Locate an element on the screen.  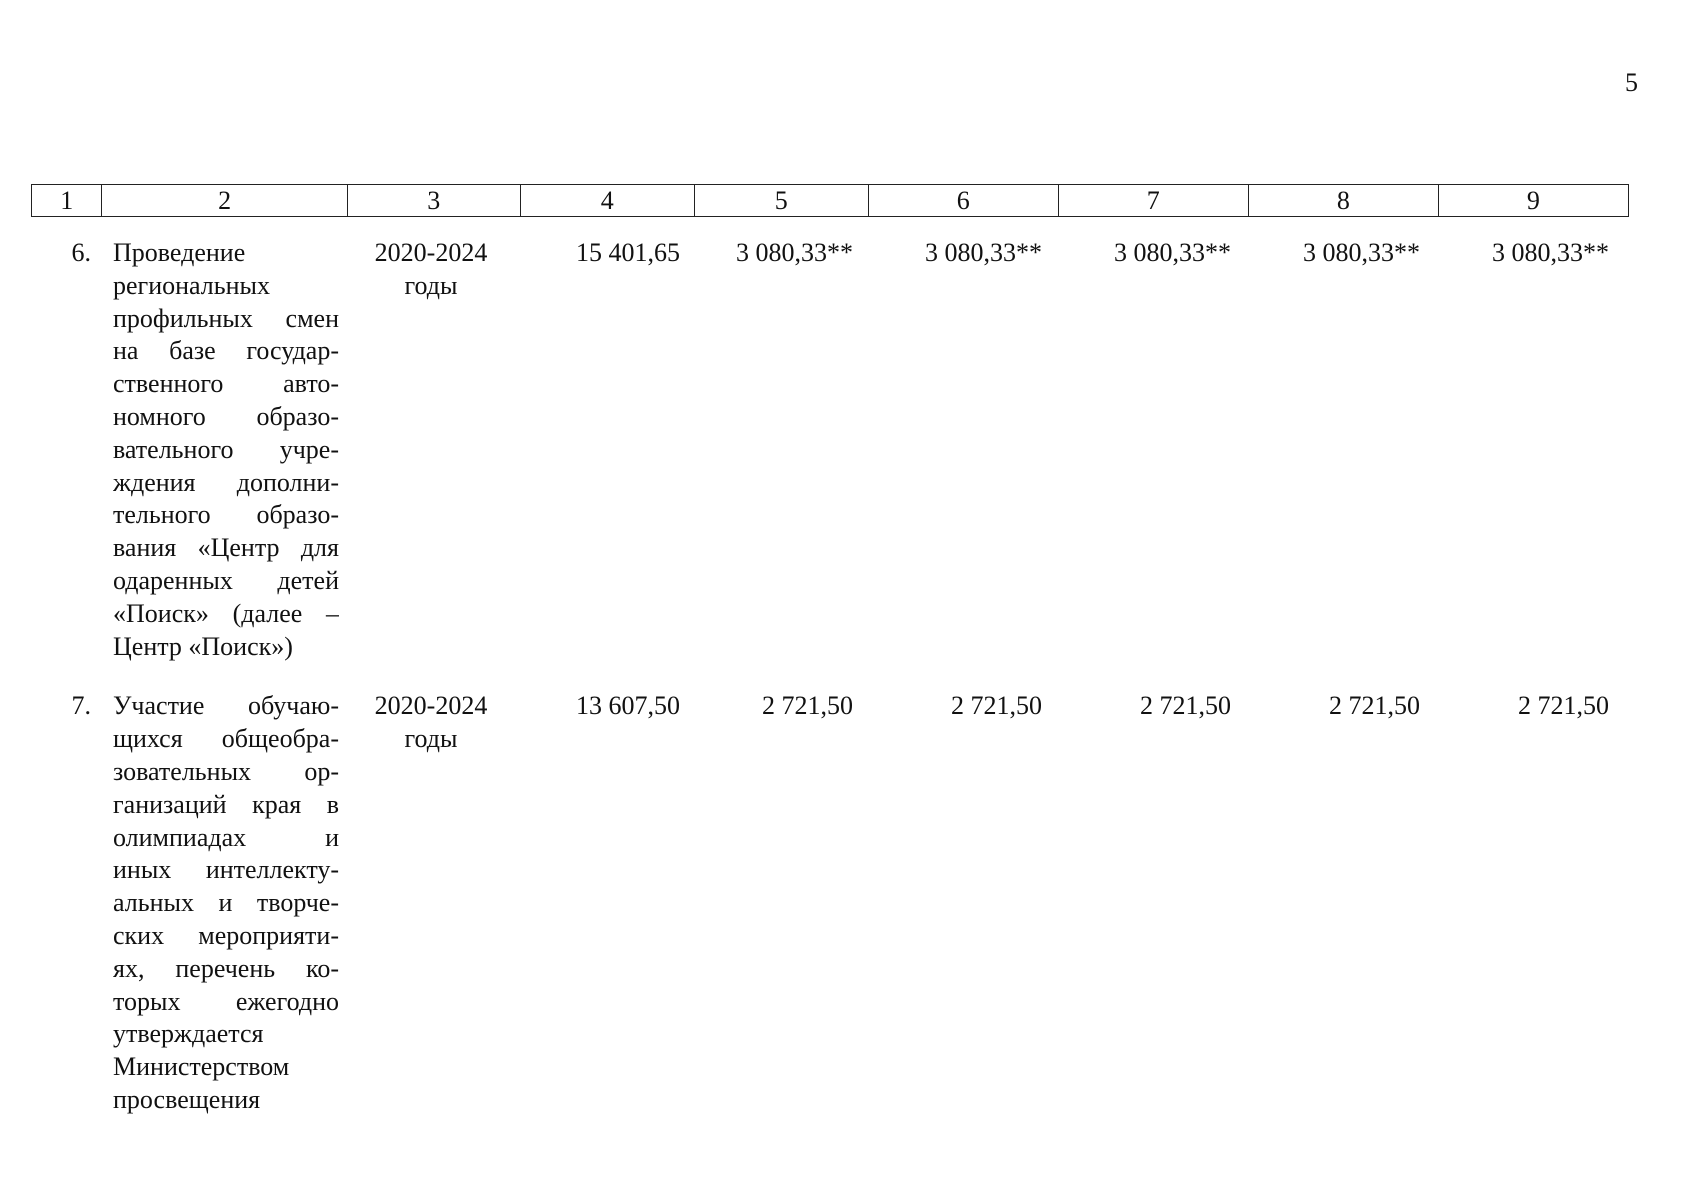
total-amount: 15 401,65 is located at coordinates (628, 252).